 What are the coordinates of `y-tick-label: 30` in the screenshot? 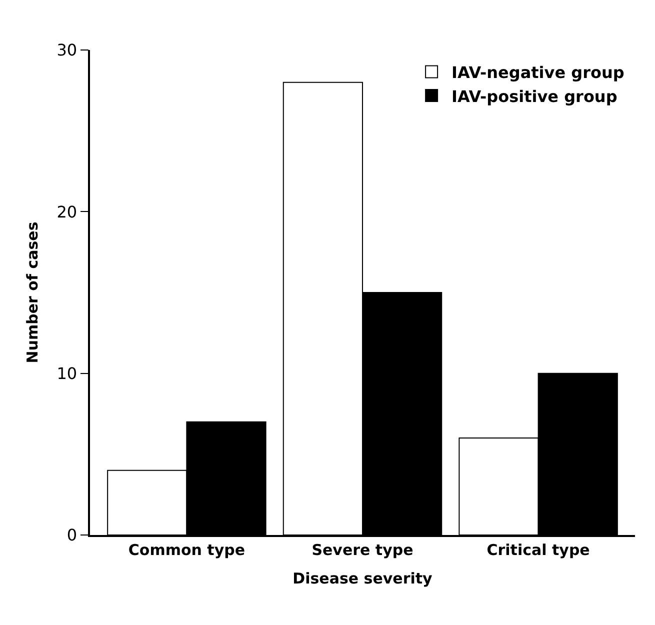 It's located at (67, 50).